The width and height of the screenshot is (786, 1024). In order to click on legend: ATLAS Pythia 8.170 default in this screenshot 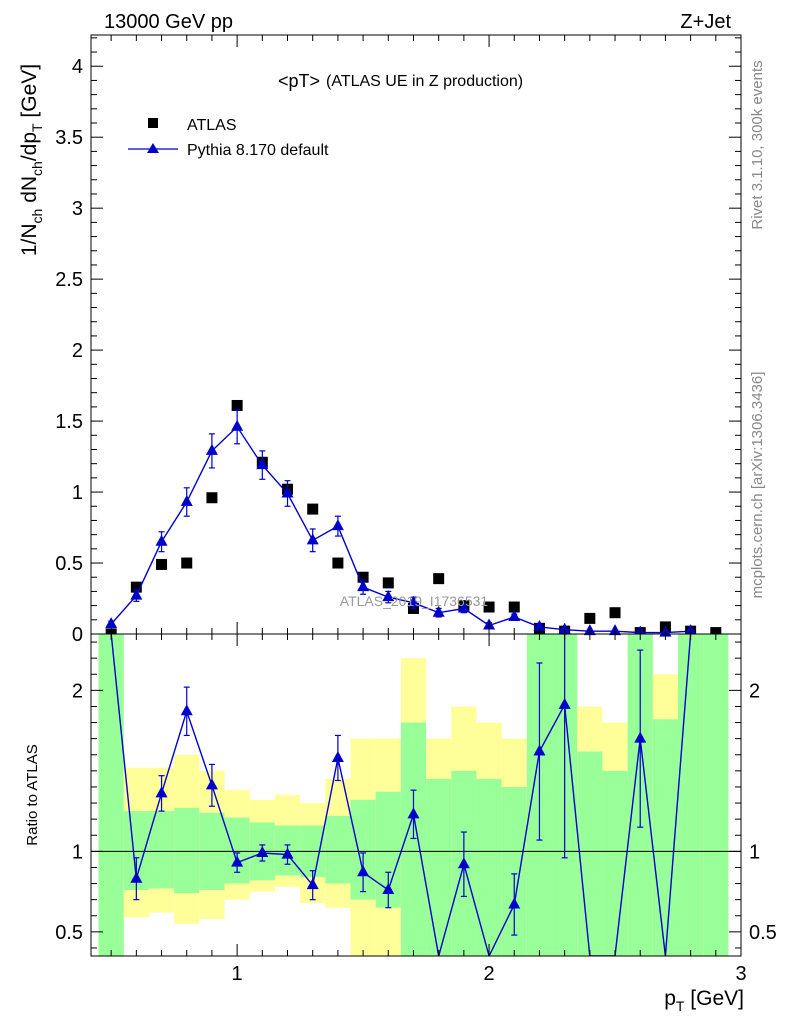, I will do `click(228, 138)`.